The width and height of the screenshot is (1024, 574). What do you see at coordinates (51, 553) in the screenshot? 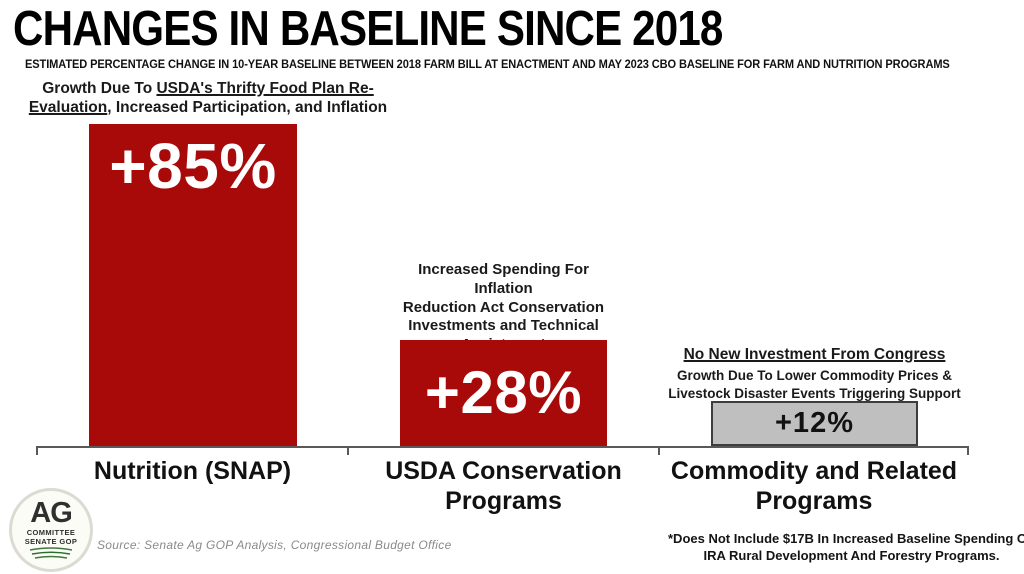
I see `wheat-field-icon` at bounding box center [51, 553].